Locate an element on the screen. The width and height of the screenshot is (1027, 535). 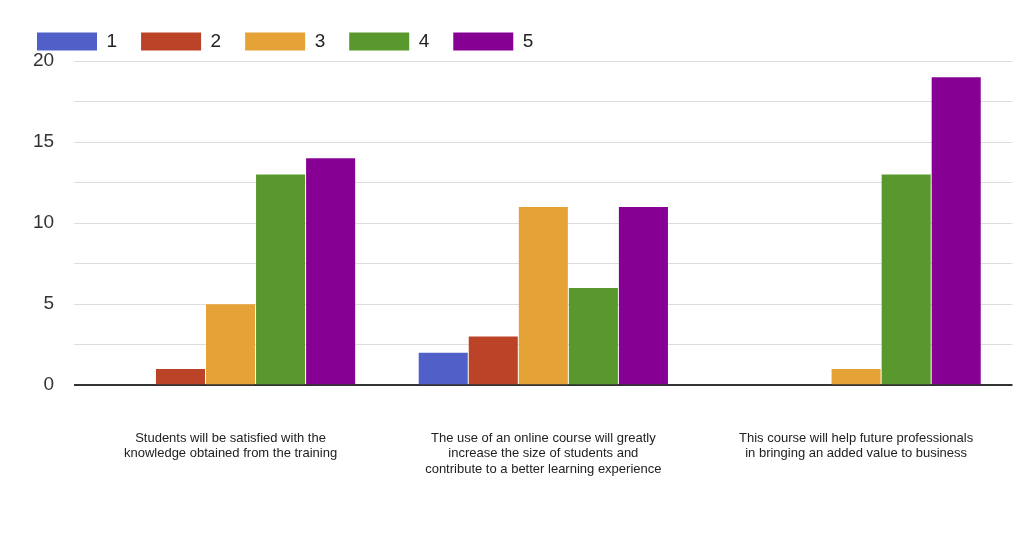
y-tick-label: 15 is located at coordinates (43, 141).